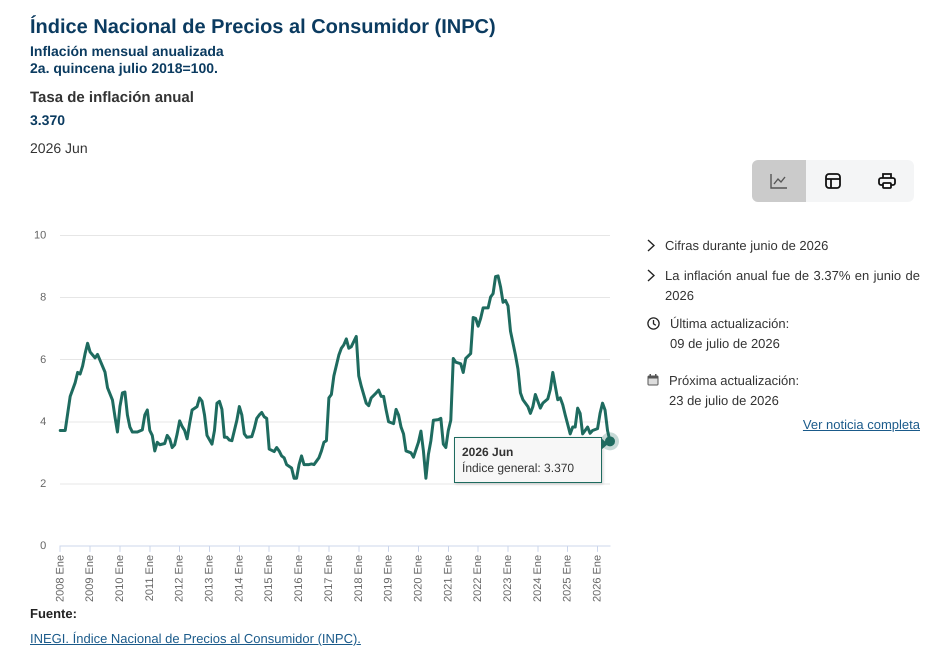 This screenshot has width=943, height=658. I want to click on x-tick-label: 2019 Ene, so click(388, 578).